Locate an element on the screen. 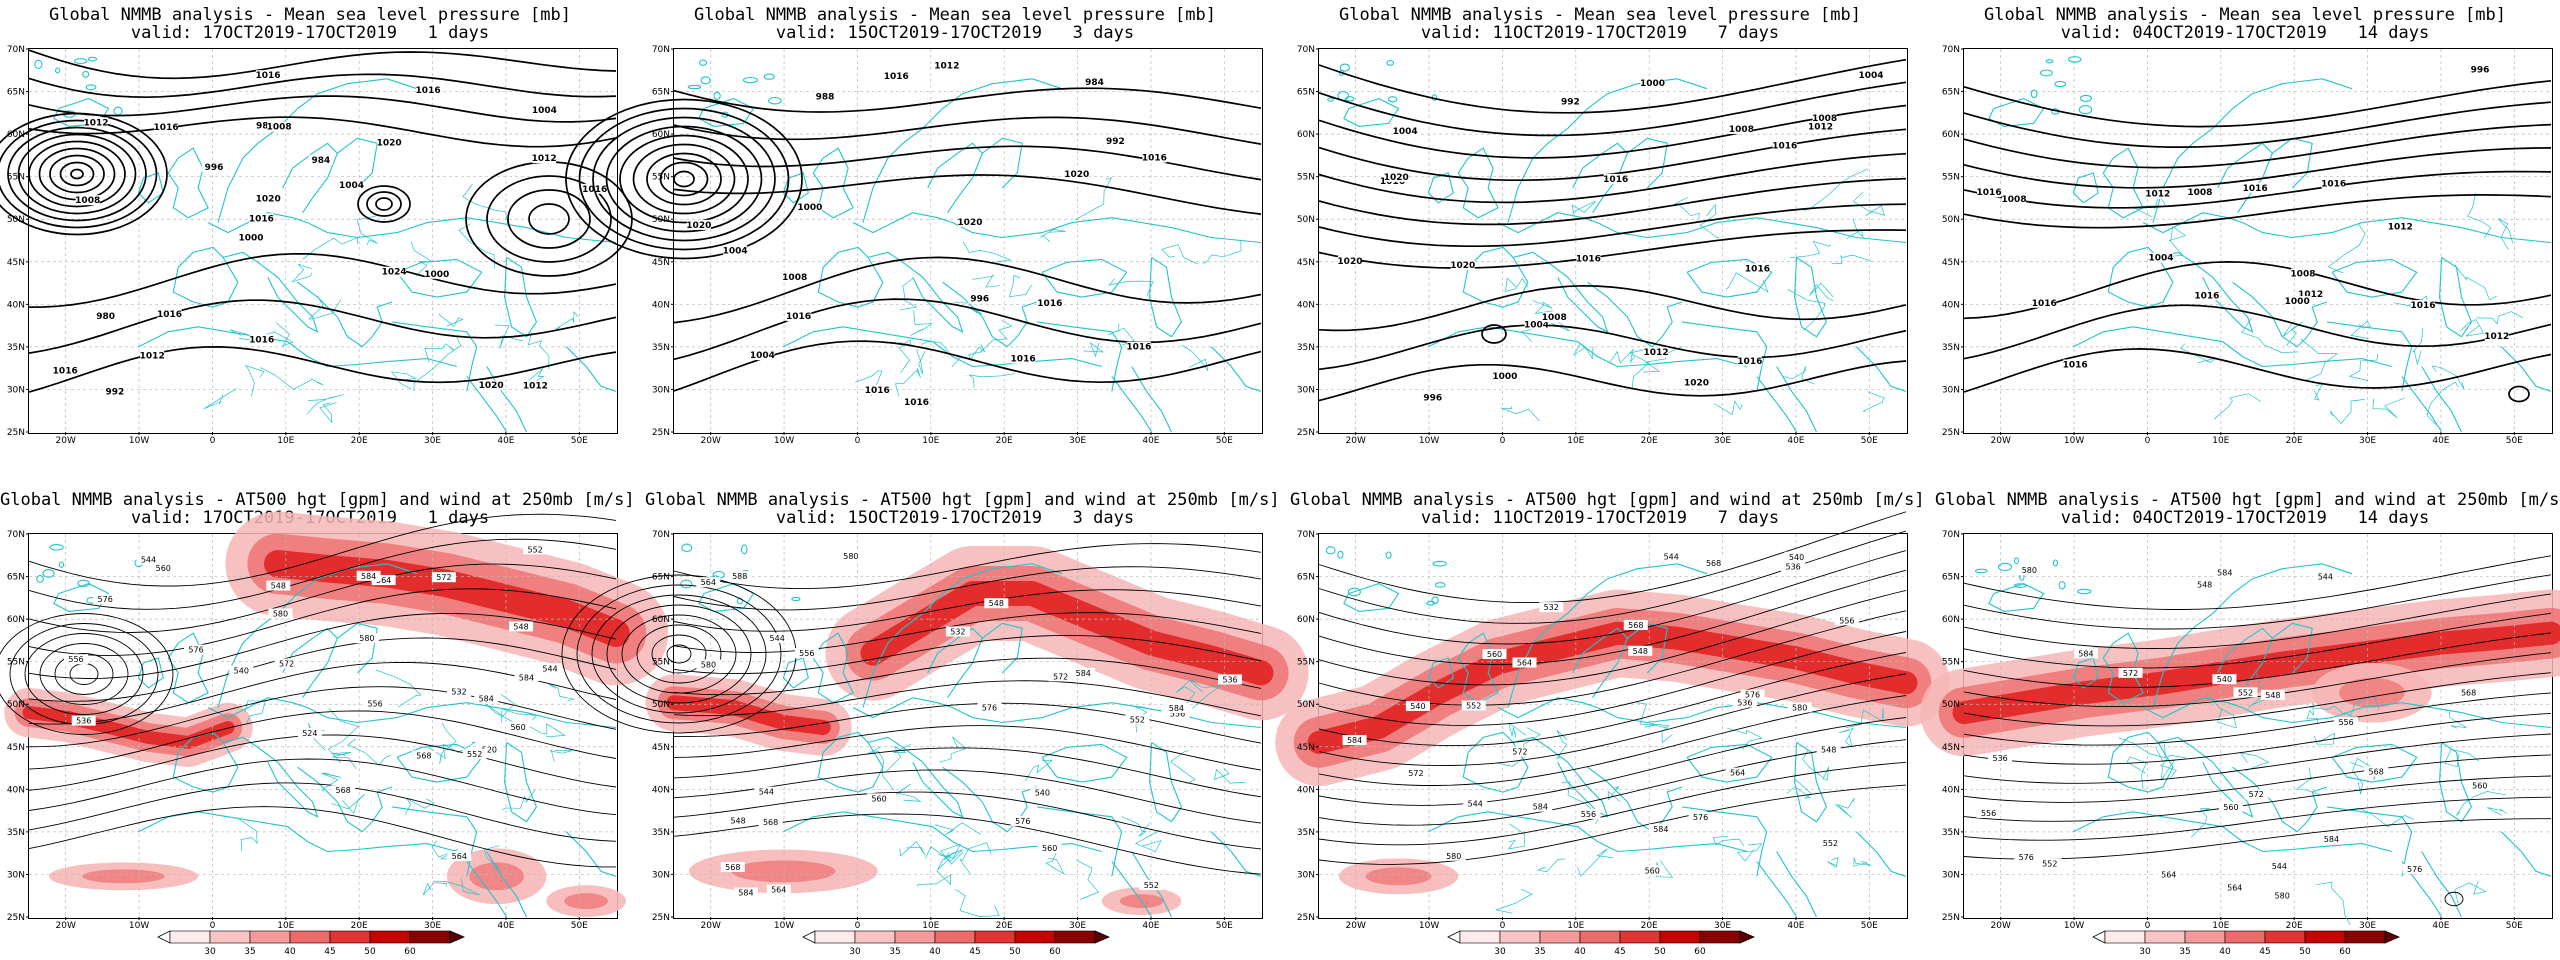 This screenshot has width=2560, height=960. lat-tick-label: 60N is located at coordinates (661, 135).